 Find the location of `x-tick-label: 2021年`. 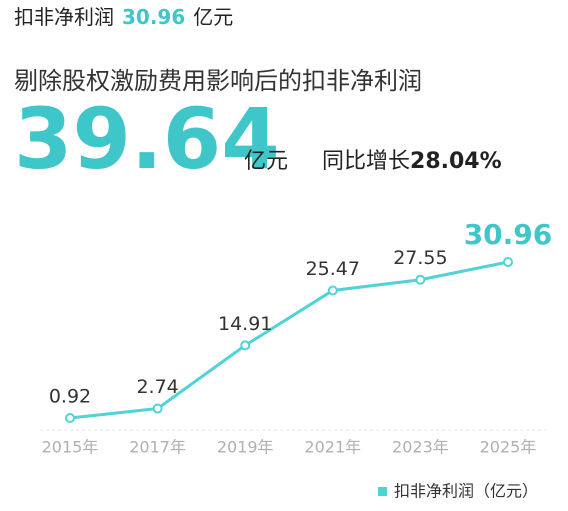

x-tick-label: 2021年 is located at coordinates (332, 447).